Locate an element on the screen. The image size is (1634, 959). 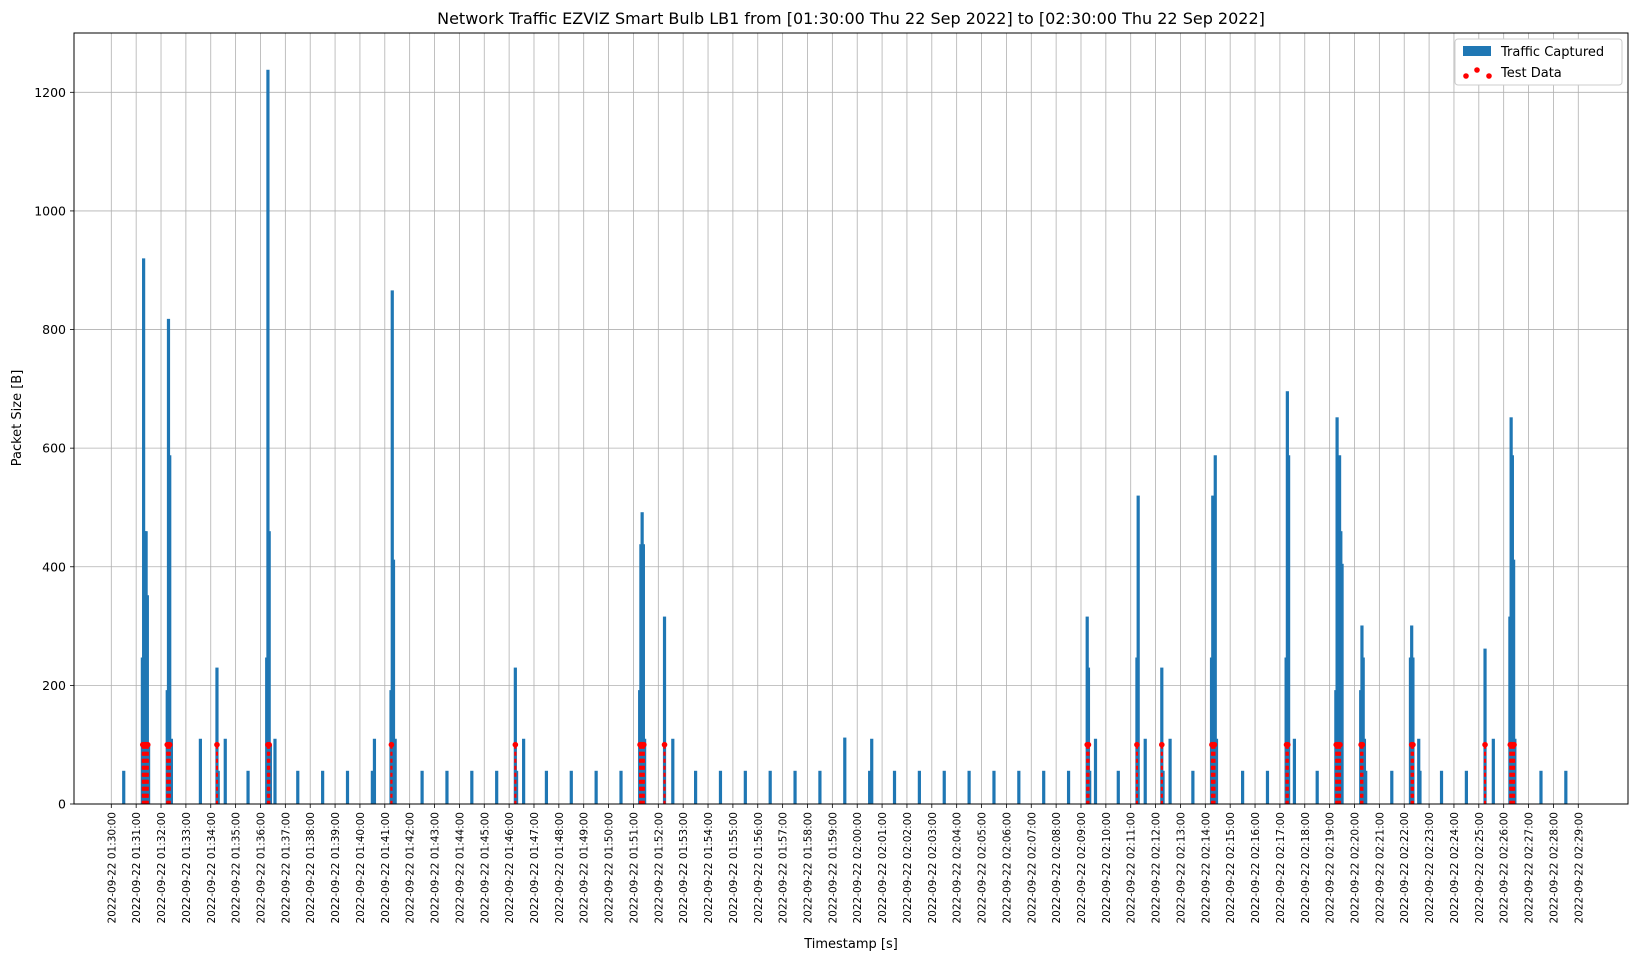
x-tick-label: 2022-09-22 01:59:00 is located at coordinates (833, 868).